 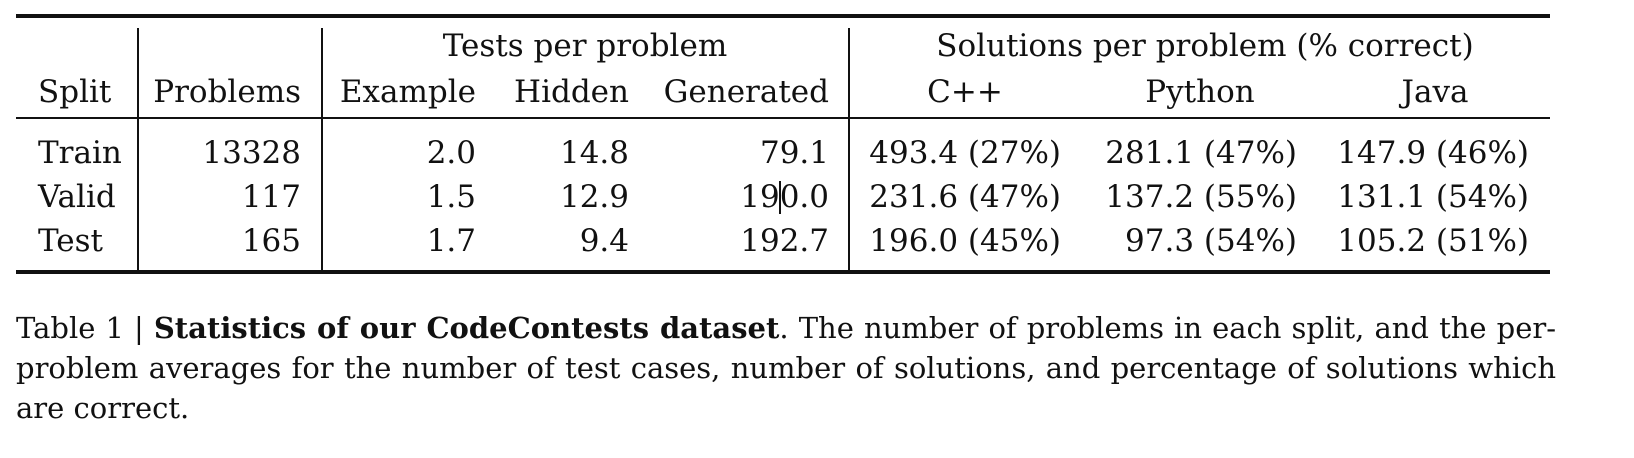 I want to click on cell-split: Test, so click(x=70, y=241).